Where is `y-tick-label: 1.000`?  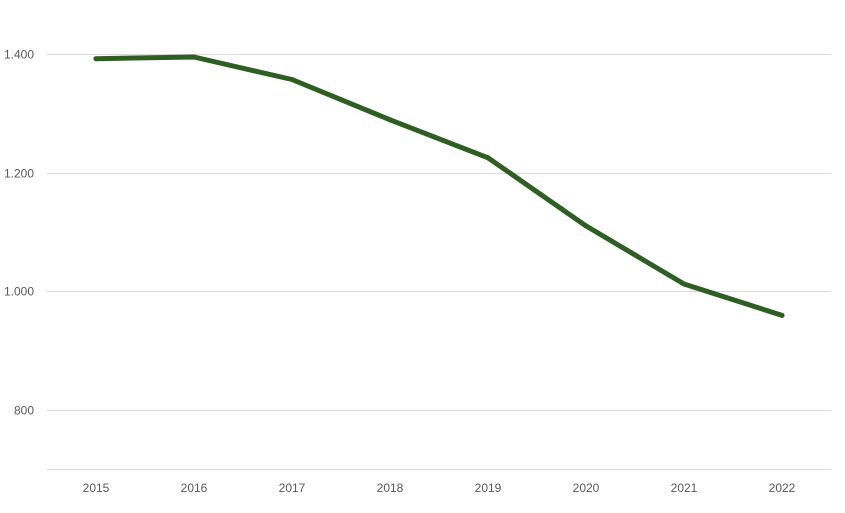
y-tick-label: 1.000 is located at coordinates (19, 292).